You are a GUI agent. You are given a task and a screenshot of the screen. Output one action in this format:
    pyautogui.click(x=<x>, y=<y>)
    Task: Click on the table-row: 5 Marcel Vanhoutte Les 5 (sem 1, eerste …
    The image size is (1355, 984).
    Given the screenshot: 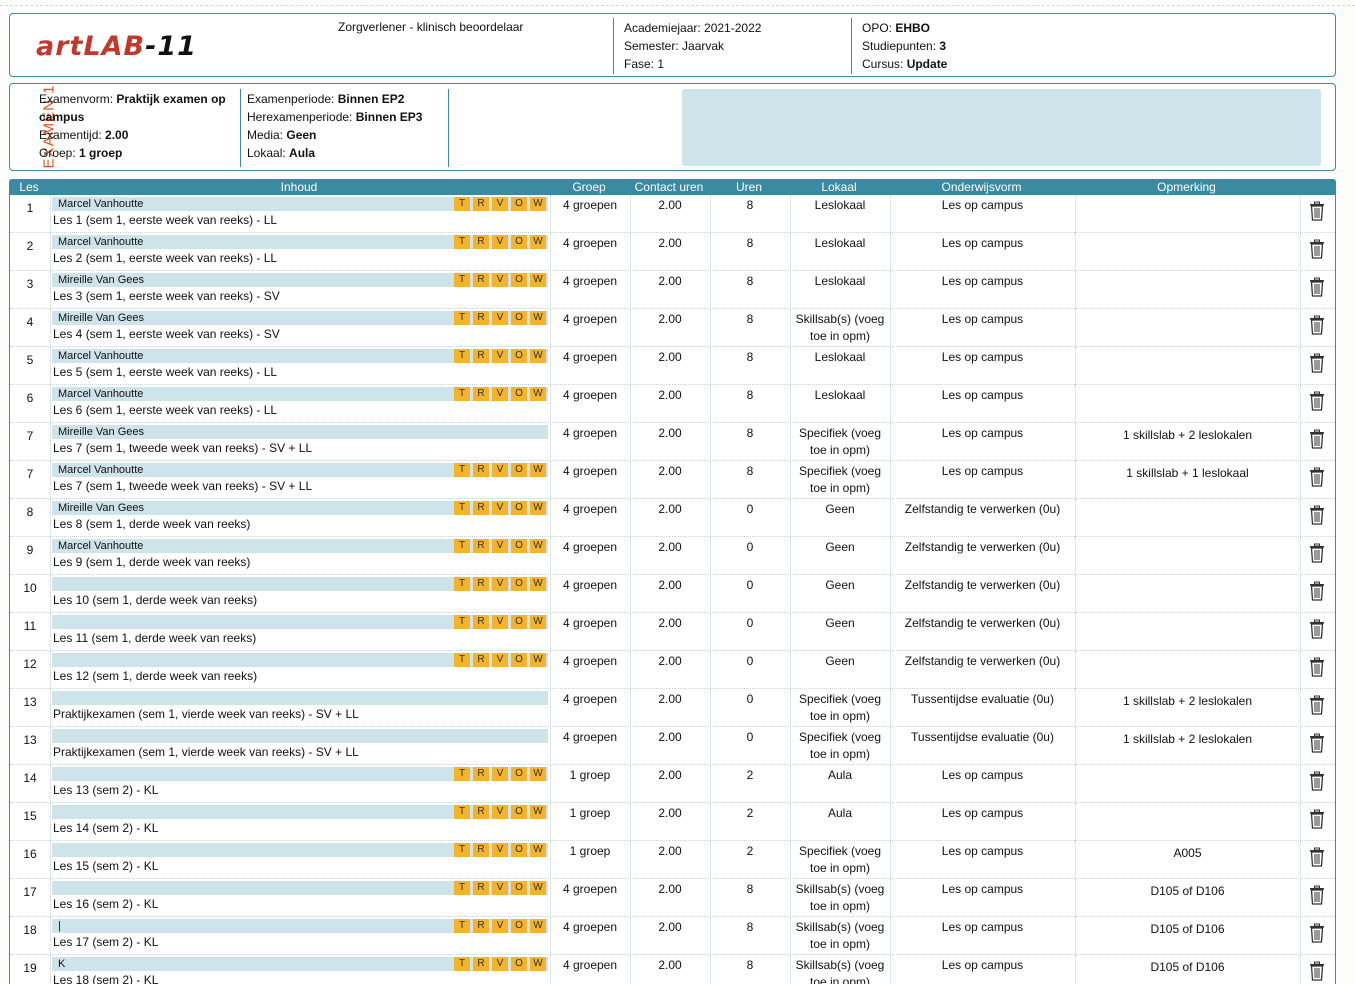 What is the action you would take?
    pyautogui.click(x=672, y=366)
    